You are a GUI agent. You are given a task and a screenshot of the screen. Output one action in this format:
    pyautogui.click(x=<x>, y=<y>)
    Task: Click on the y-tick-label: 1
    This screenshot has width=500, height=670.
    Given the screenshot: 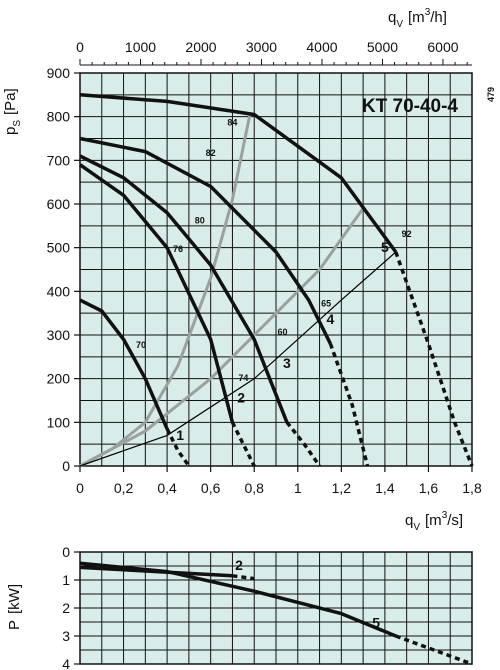 What is the action you would take?
    pyautogui.click(x=66, y=580)
    